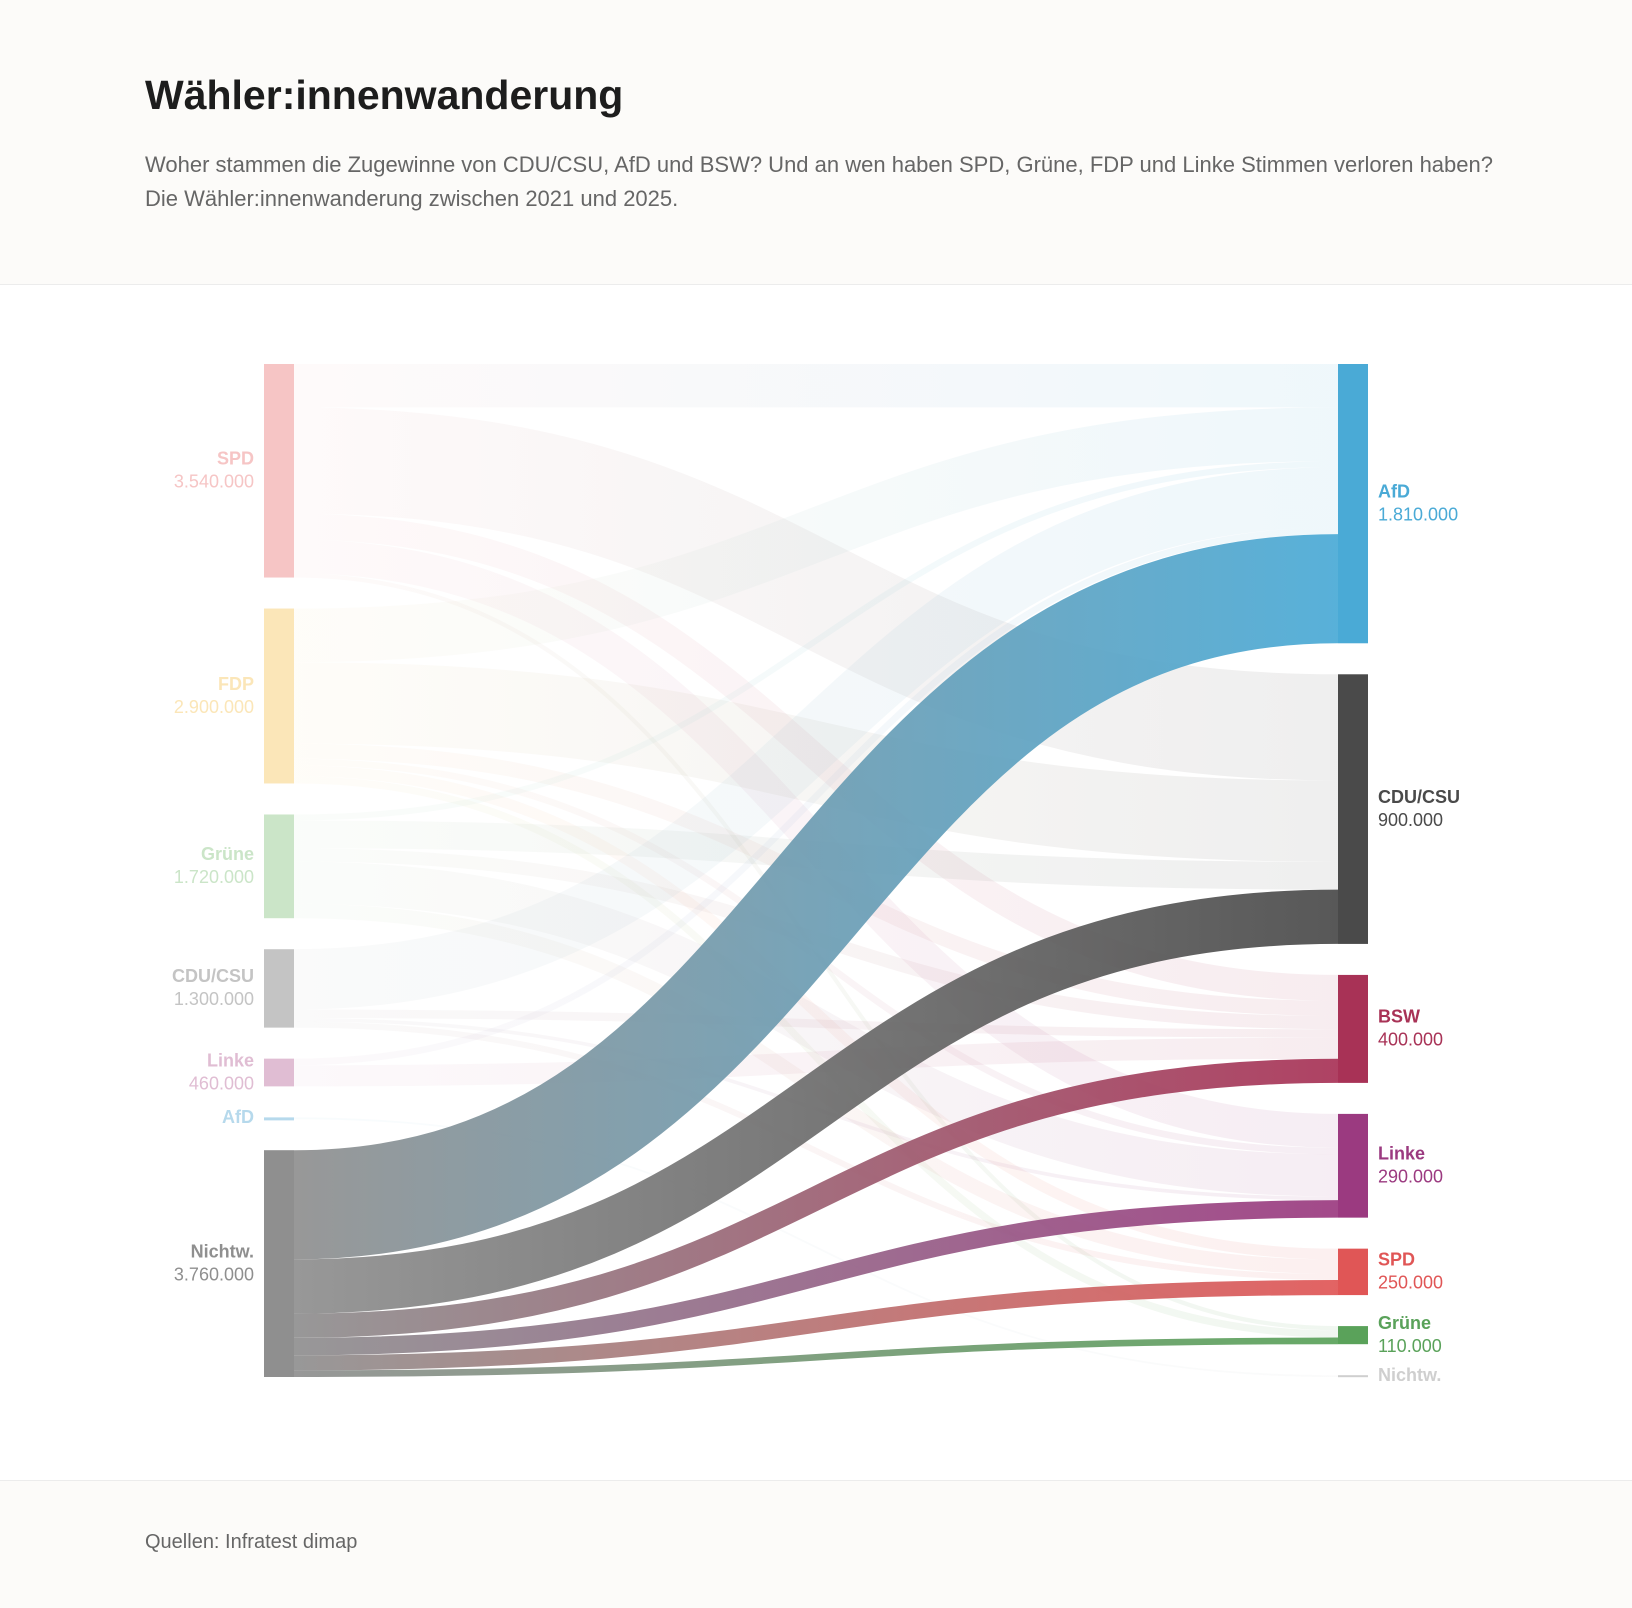  What do you see at coordinates (227, 854) in the screenshot?
I see `source-label: Grüne` at bounding box center [227, 854].